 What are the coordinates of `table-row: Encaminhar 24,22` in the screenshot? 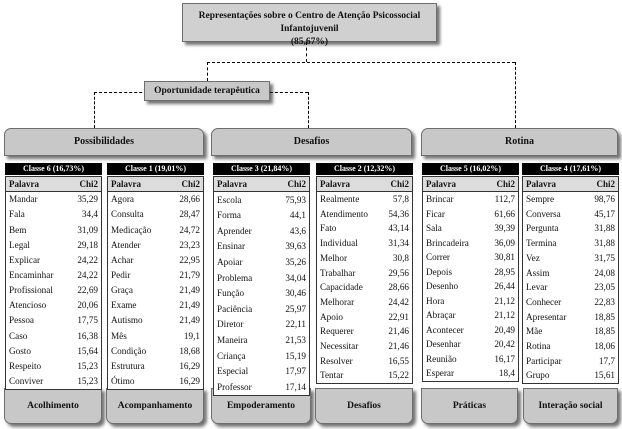 It's located at (53, 275).